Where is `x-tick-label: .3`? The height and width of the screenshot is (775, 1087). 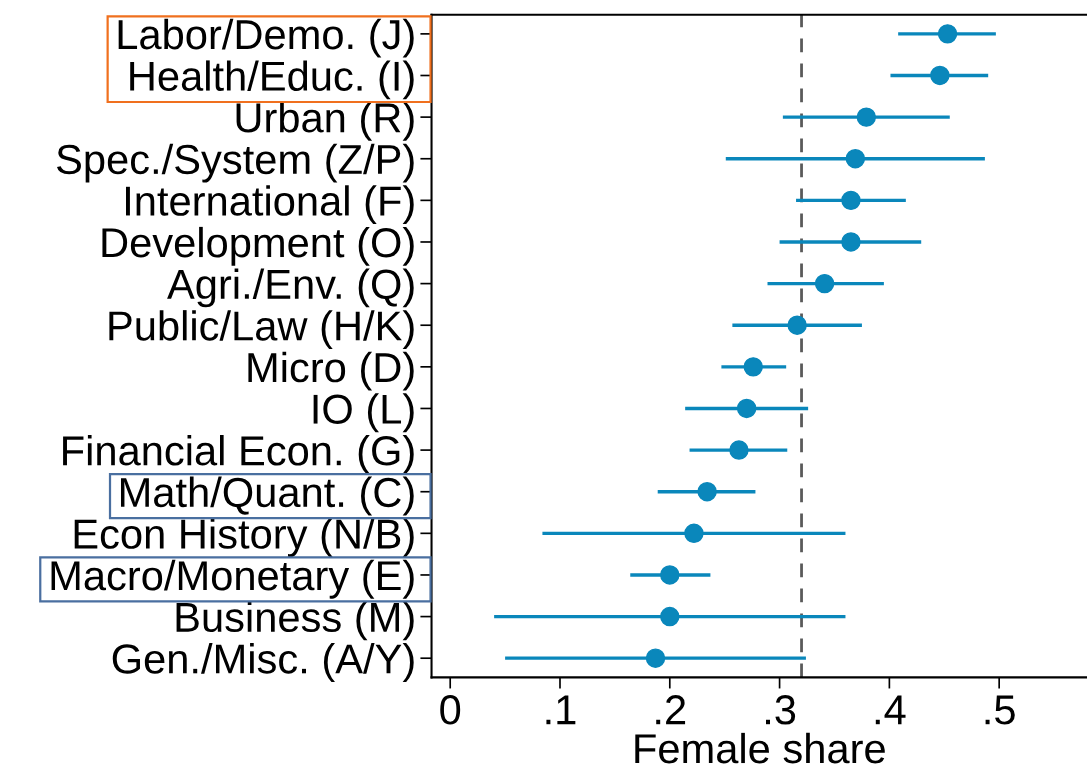
x-tick-label: .3 is located at coordinates (781, 710).